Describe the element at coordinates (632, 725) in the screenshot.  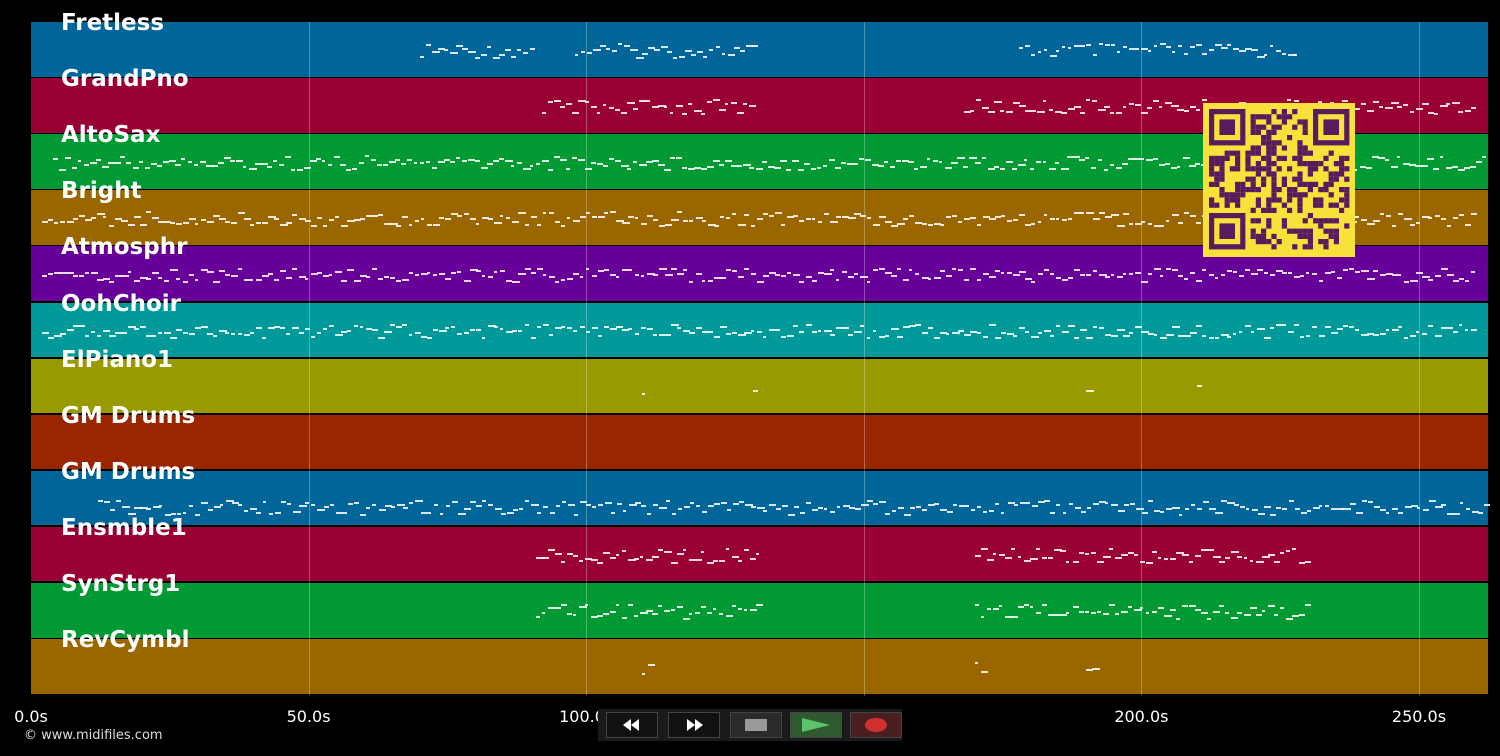
I see `rewind-button` at that location.